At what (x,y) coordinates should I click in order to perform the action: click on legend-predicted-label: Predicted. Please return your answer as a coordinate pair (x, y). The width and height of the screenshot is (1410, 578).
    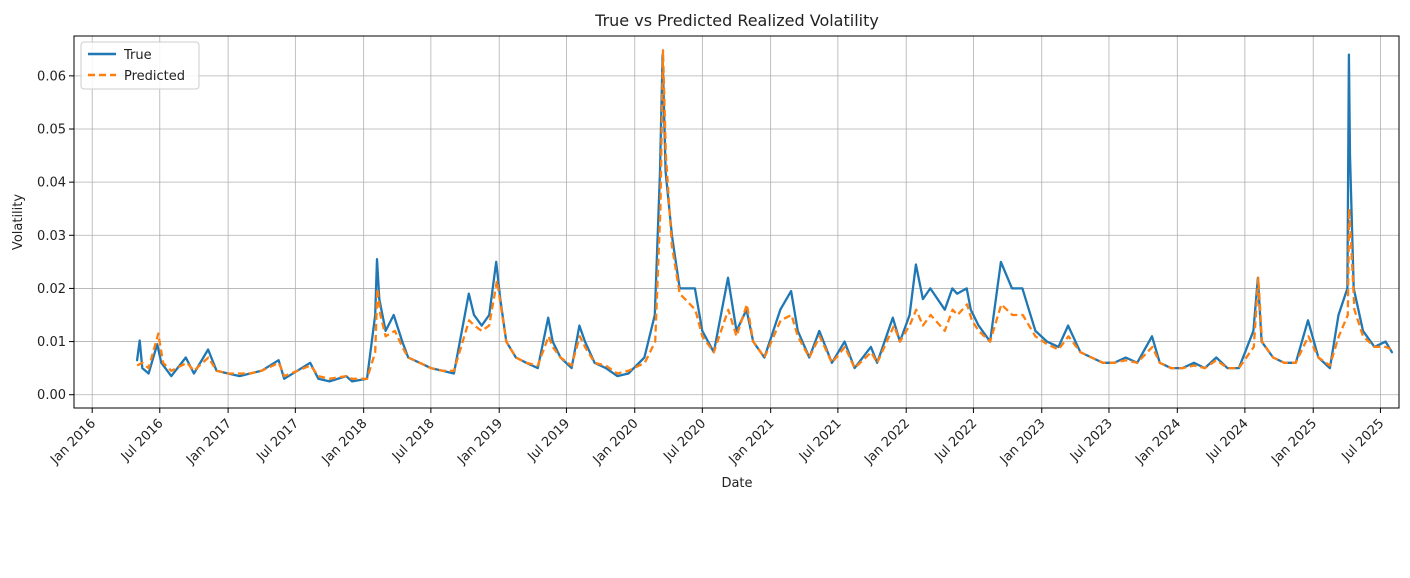
    Looking at the image, I should click on (154, 76).